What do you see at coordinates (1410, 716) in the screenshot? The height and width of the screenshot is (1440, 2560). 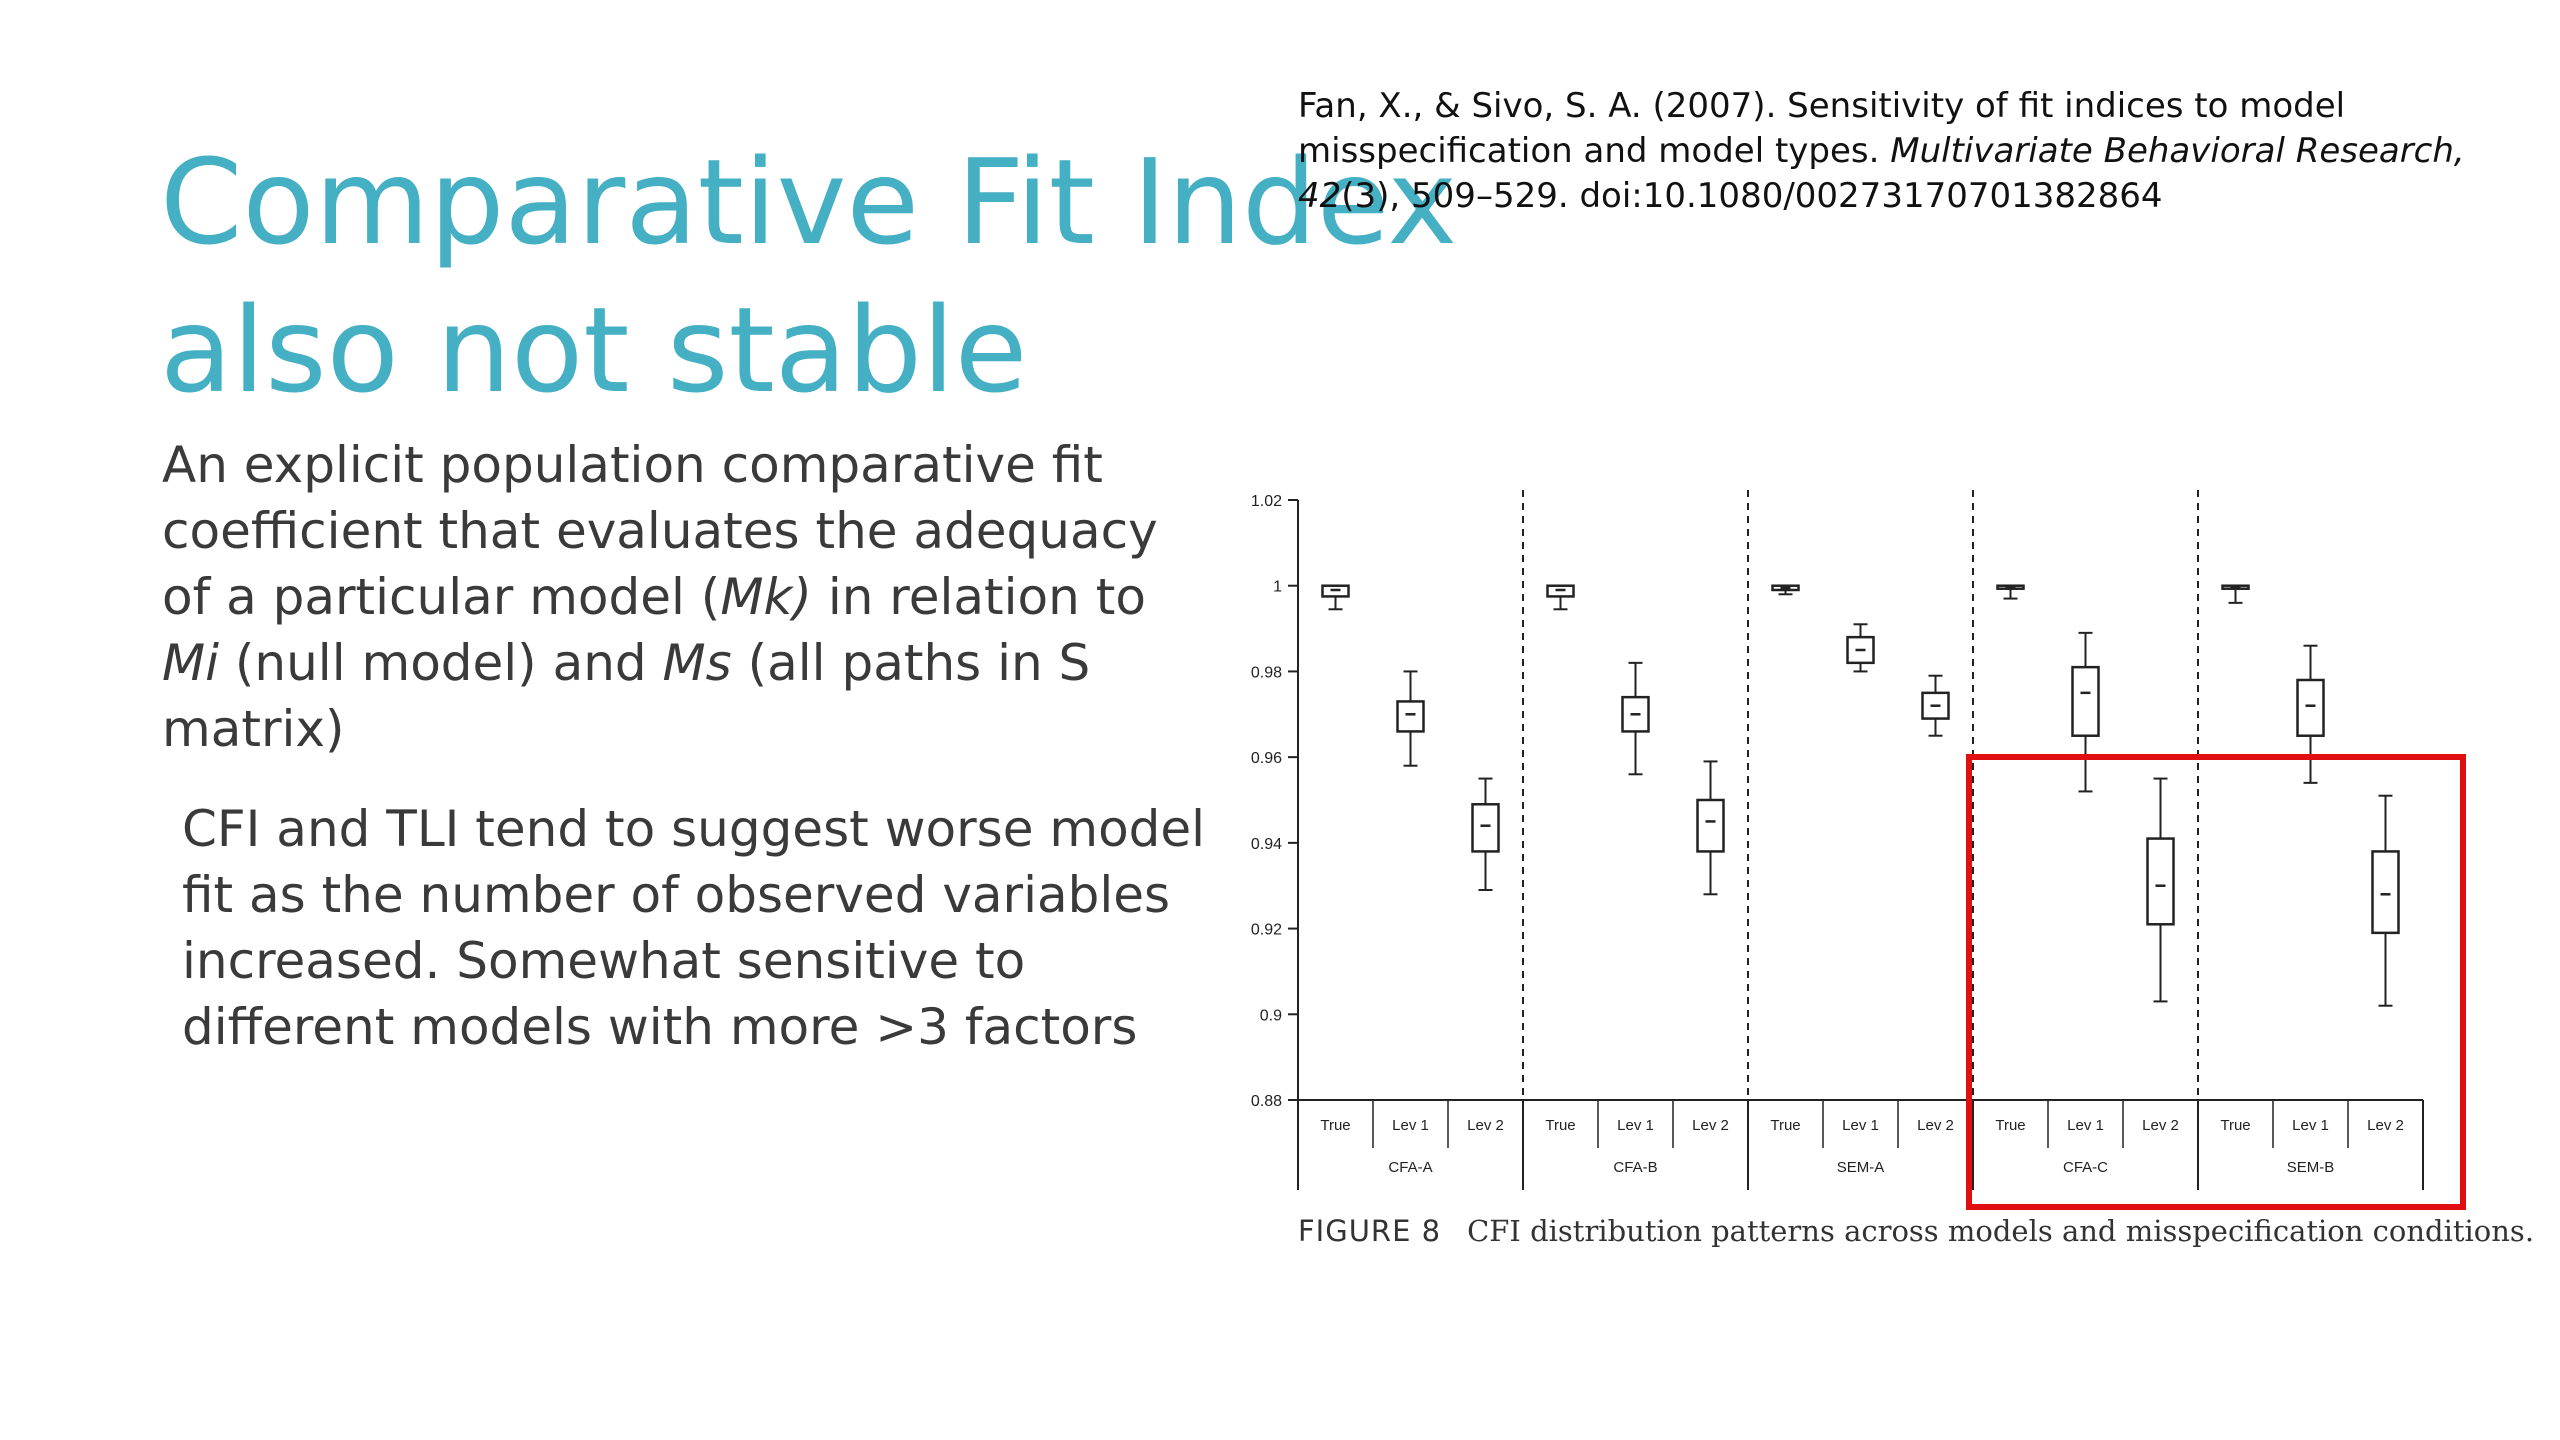 I see `box-cfa-a-lev1` at bounding box center [1410, 716].